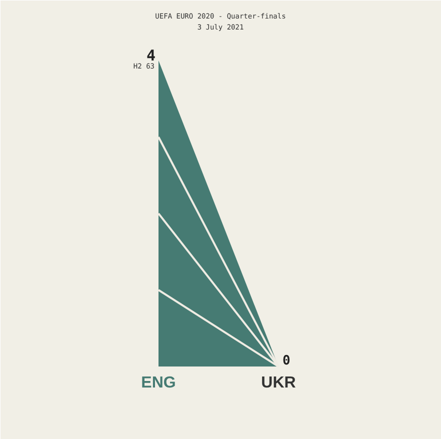  I want to click on data-label: 4, so click(151, 55).